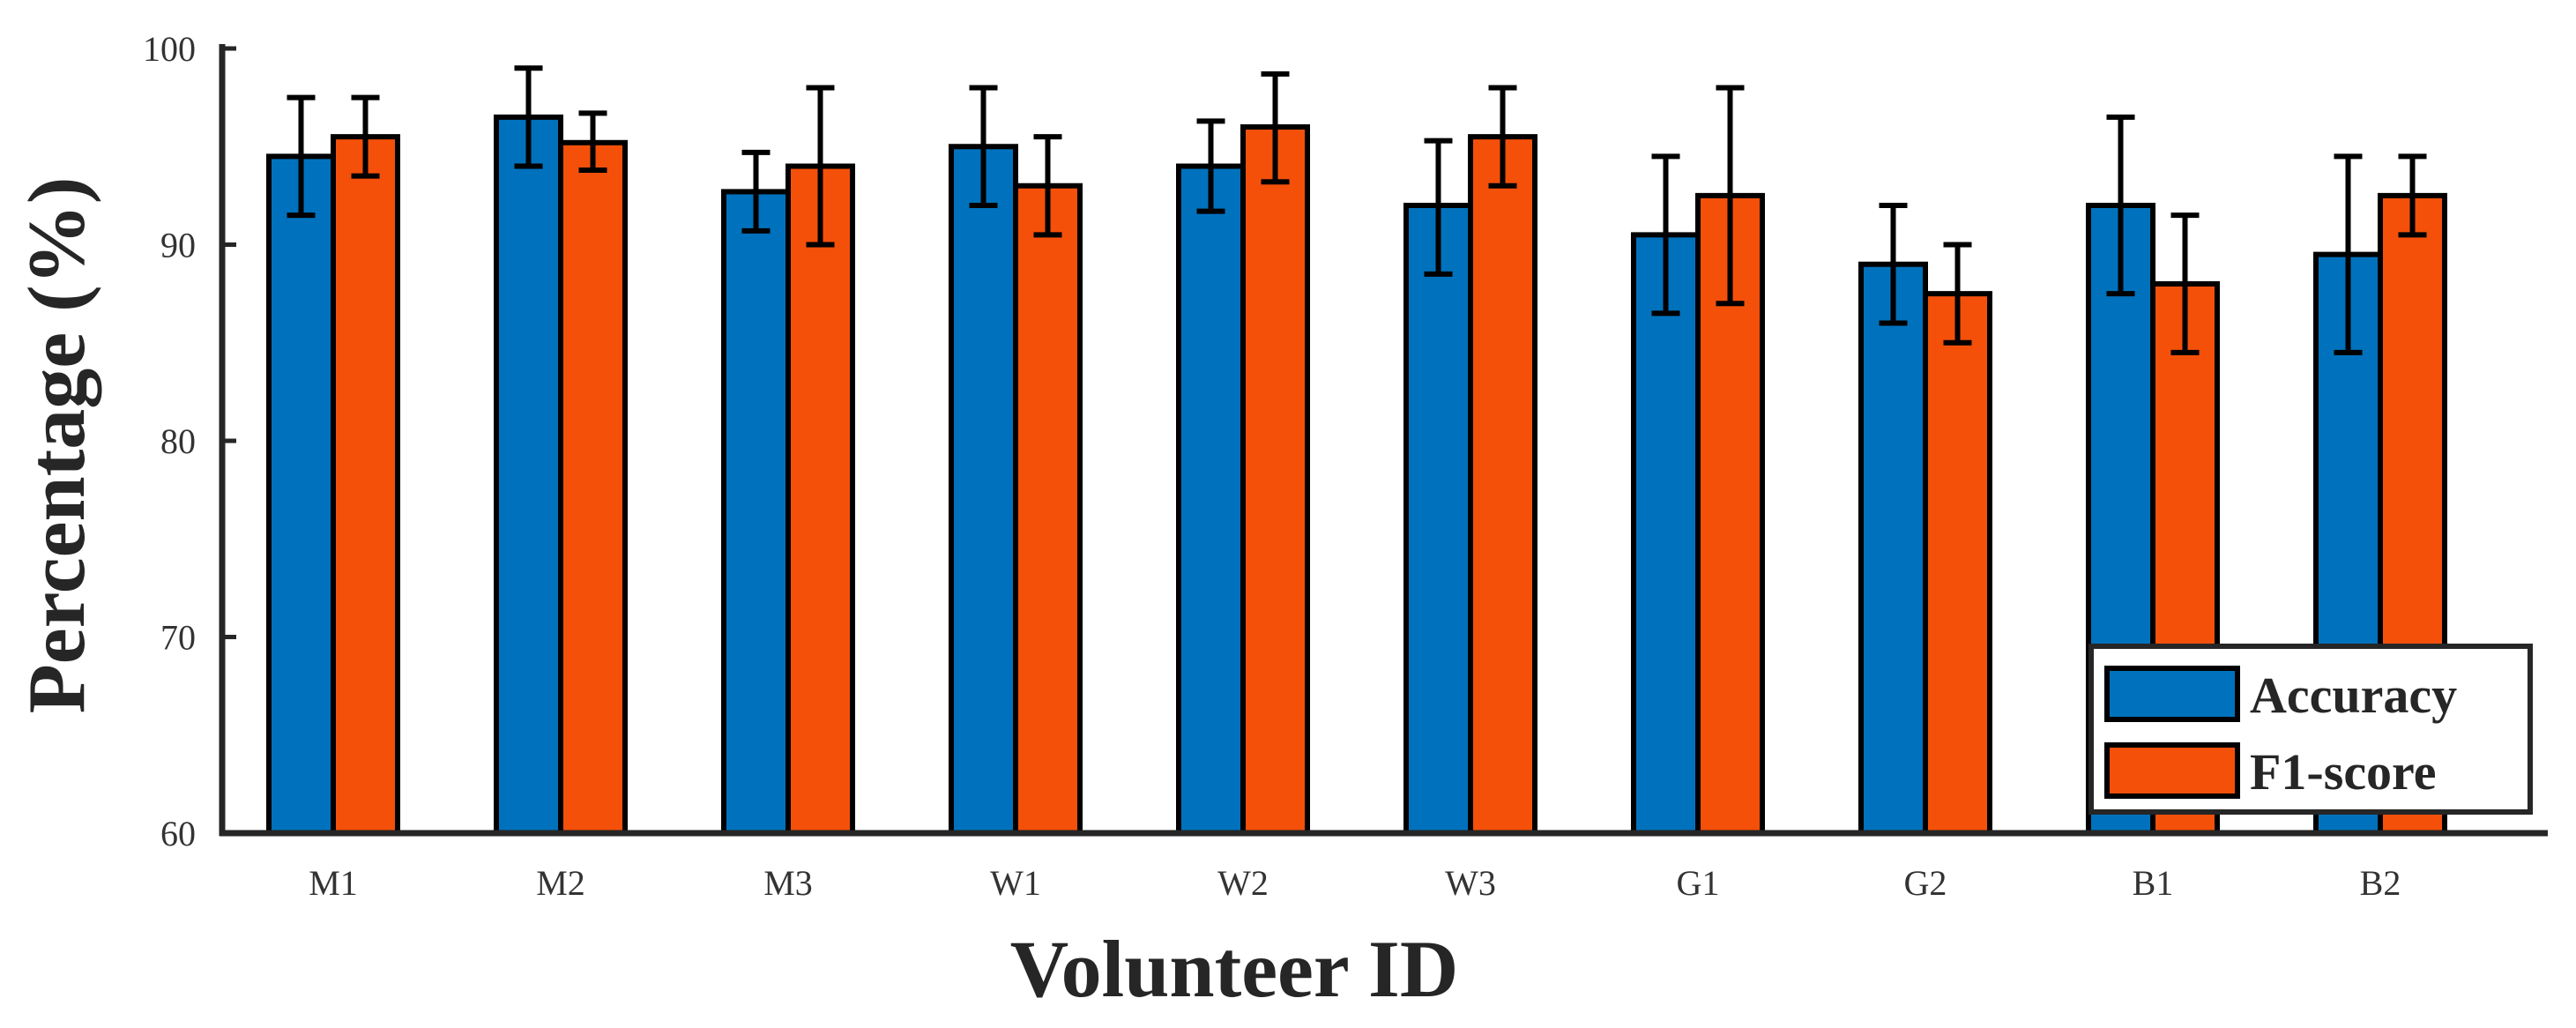  What do you see at coordinates (56, 445) in the screenshot?
I see `y-axis-title: Percentage (%)` at bounding box center [56, 445].